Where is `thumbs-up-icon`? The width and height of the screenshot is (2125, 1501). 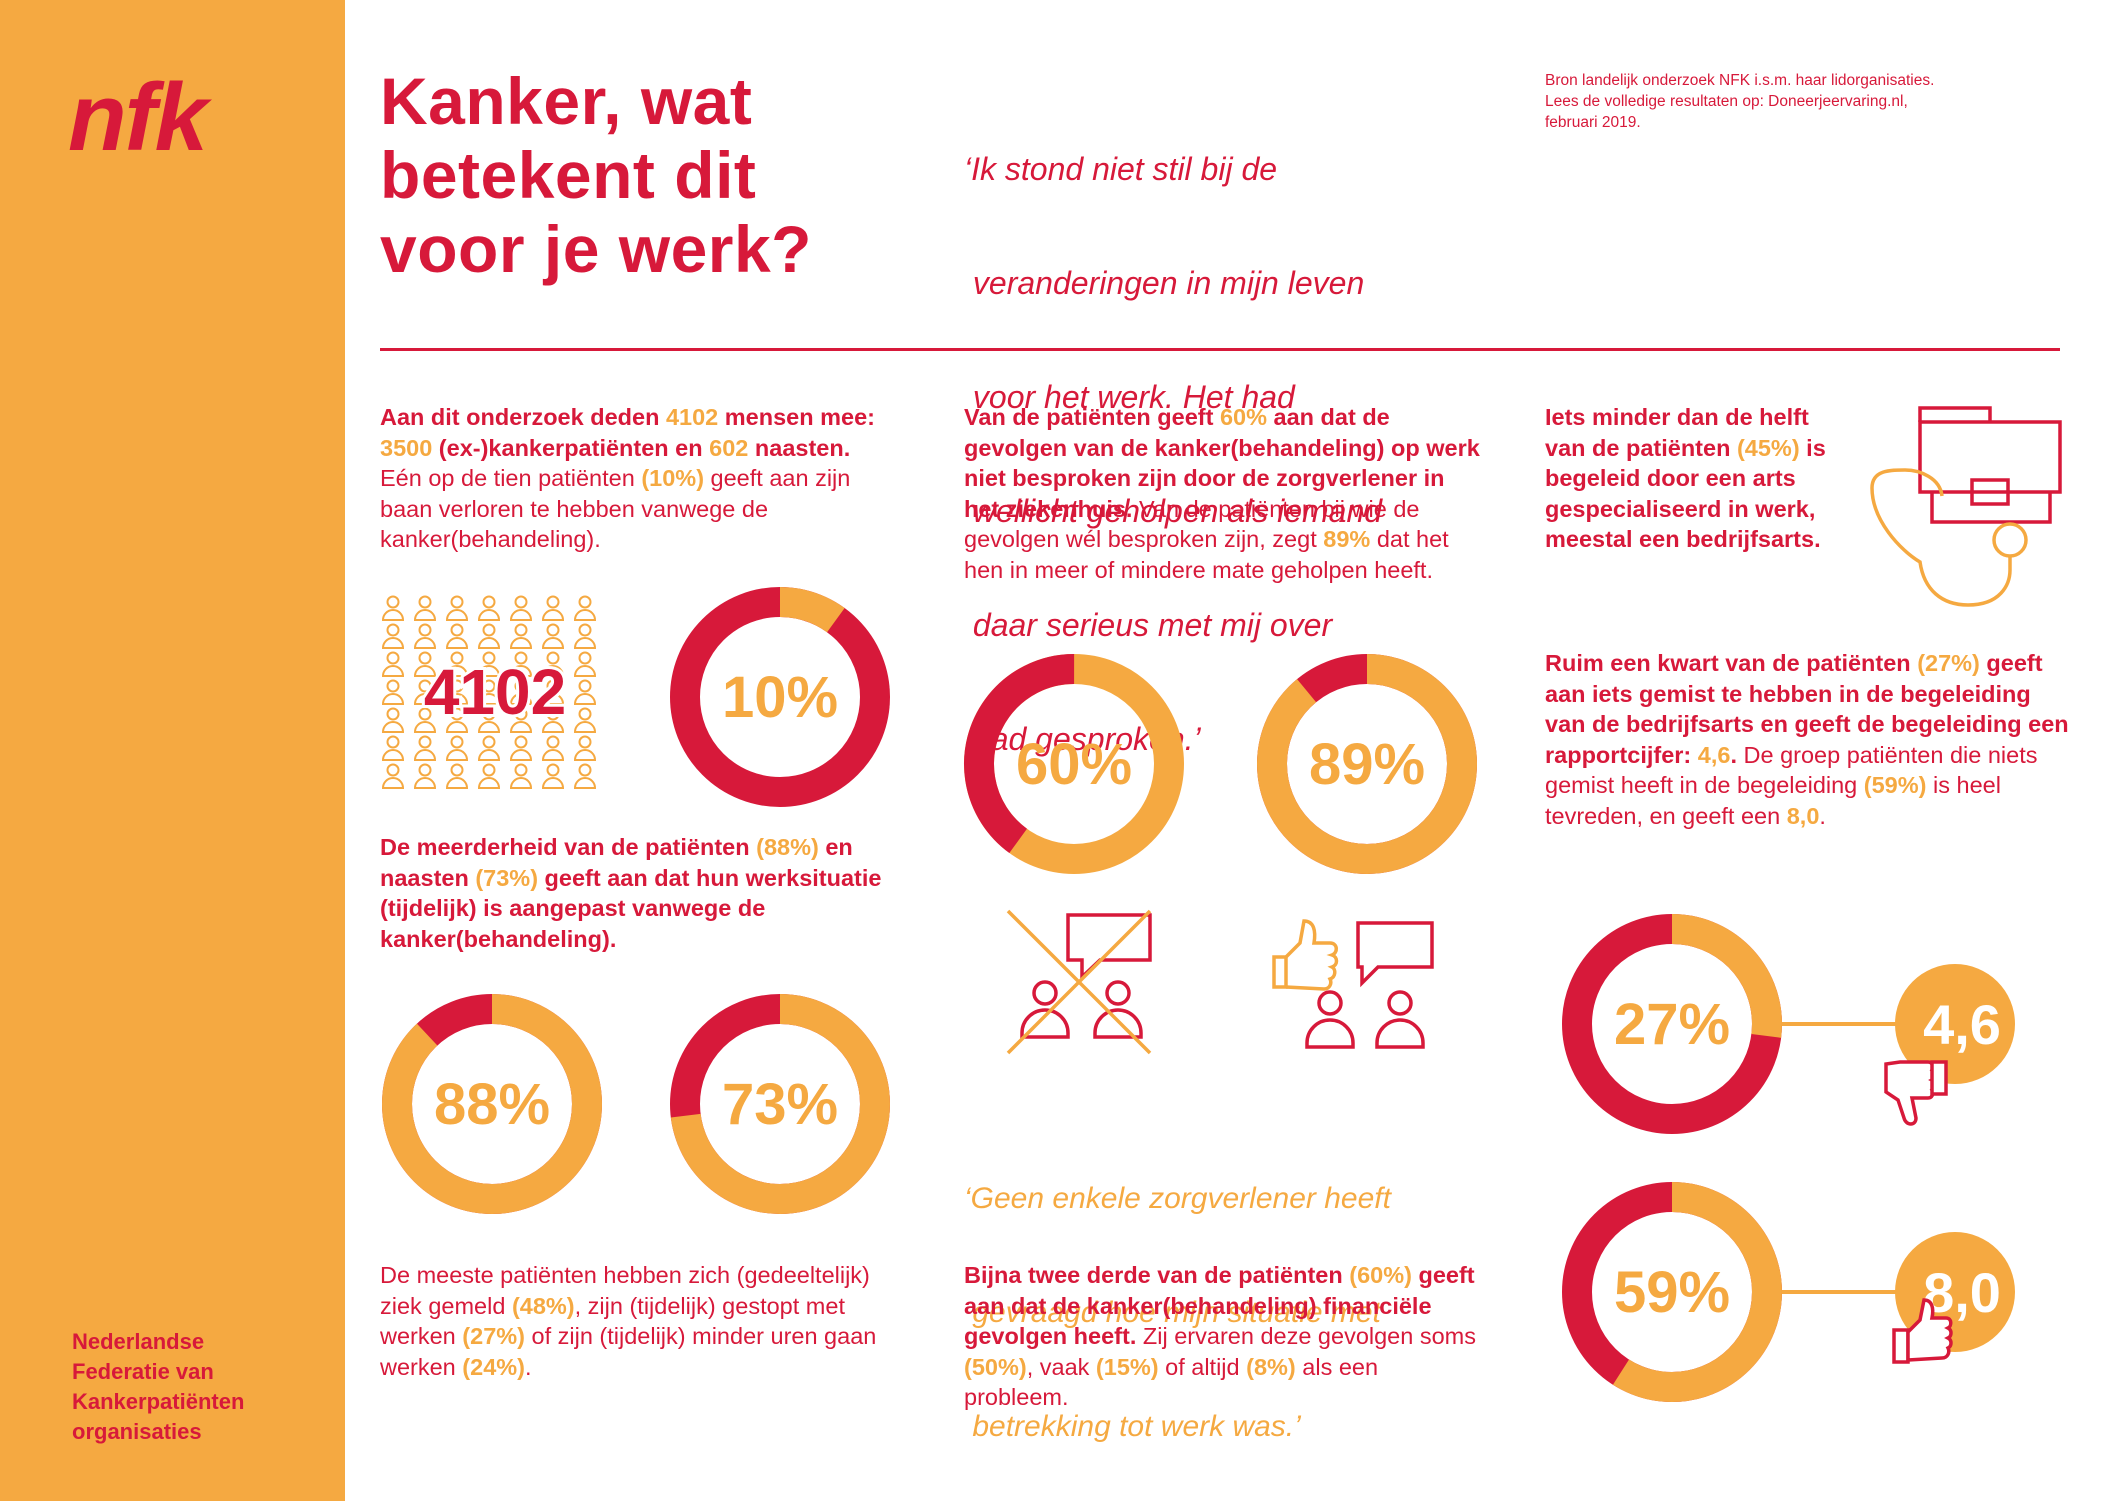
thumbs-up-icon is located at coordinates (1922, 1331).